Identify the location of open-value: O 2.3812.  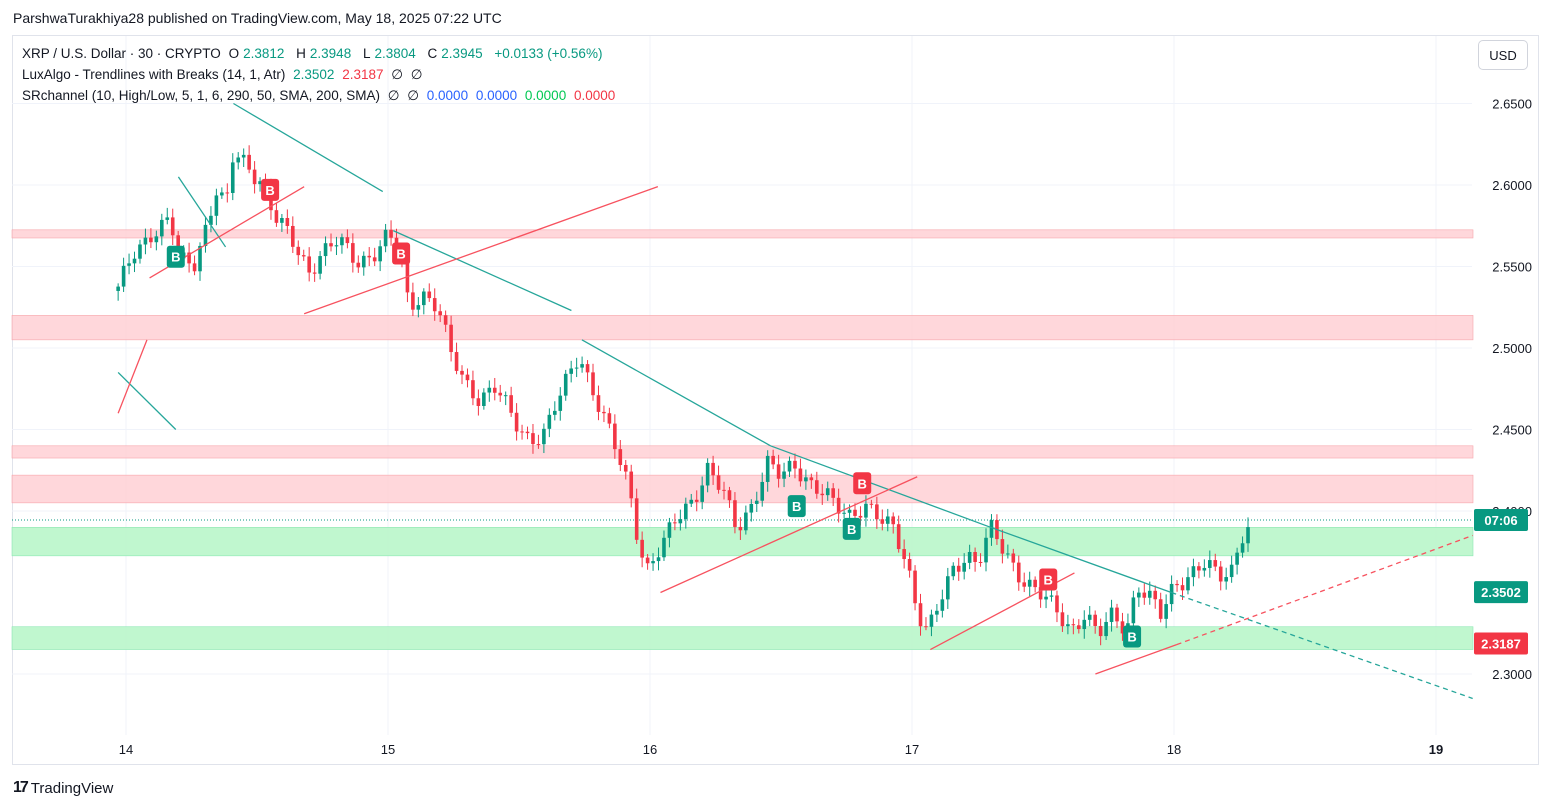
(256, 53).